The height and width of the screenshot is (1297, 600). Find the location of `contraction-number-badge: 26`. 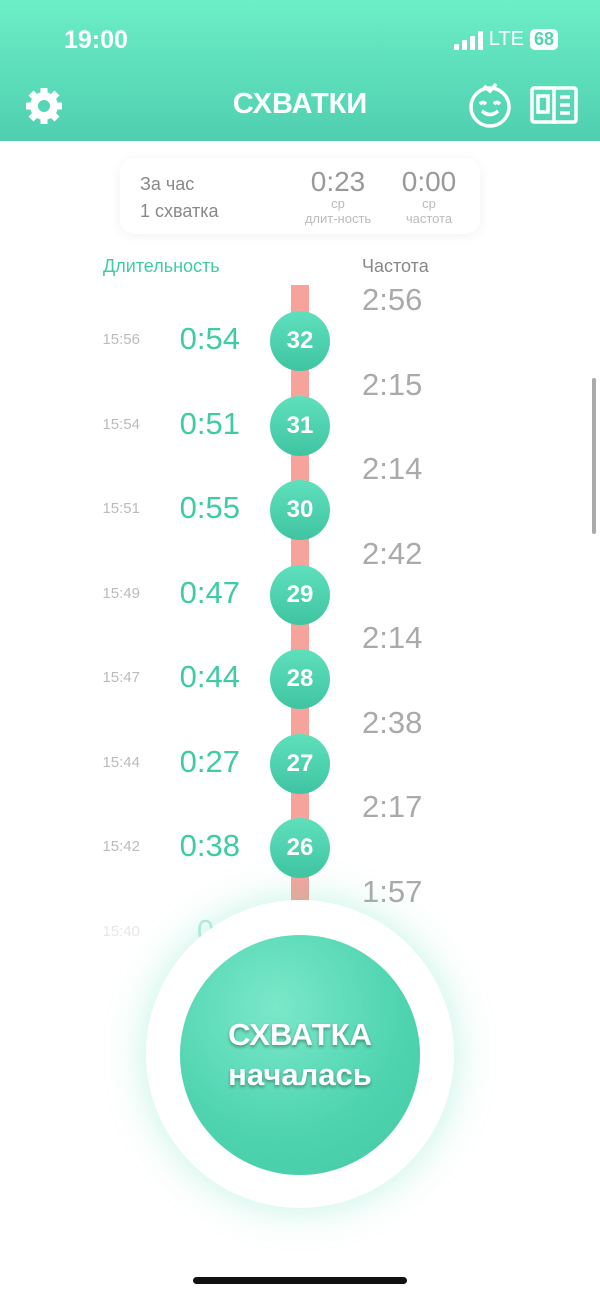

contraction-number-badge: 26 is located at coordinates (300, 848).